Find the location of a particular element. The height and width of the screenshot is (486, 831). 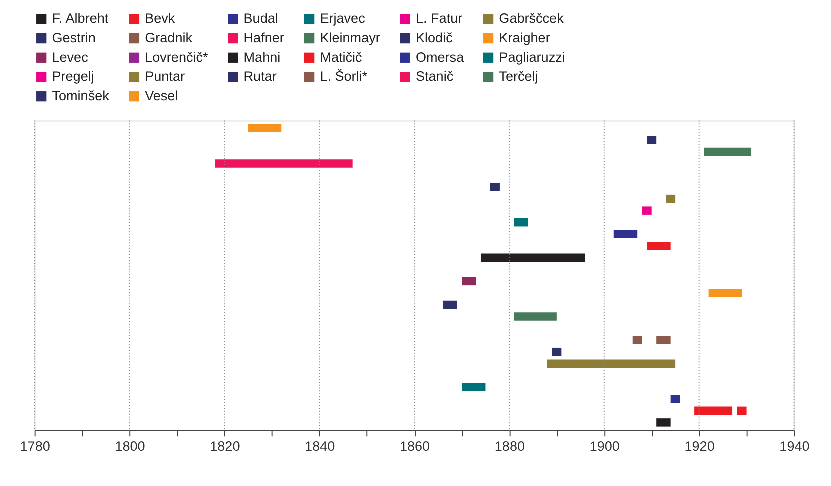

x-tick-label: 1780 is located at coordinates (35, 446).